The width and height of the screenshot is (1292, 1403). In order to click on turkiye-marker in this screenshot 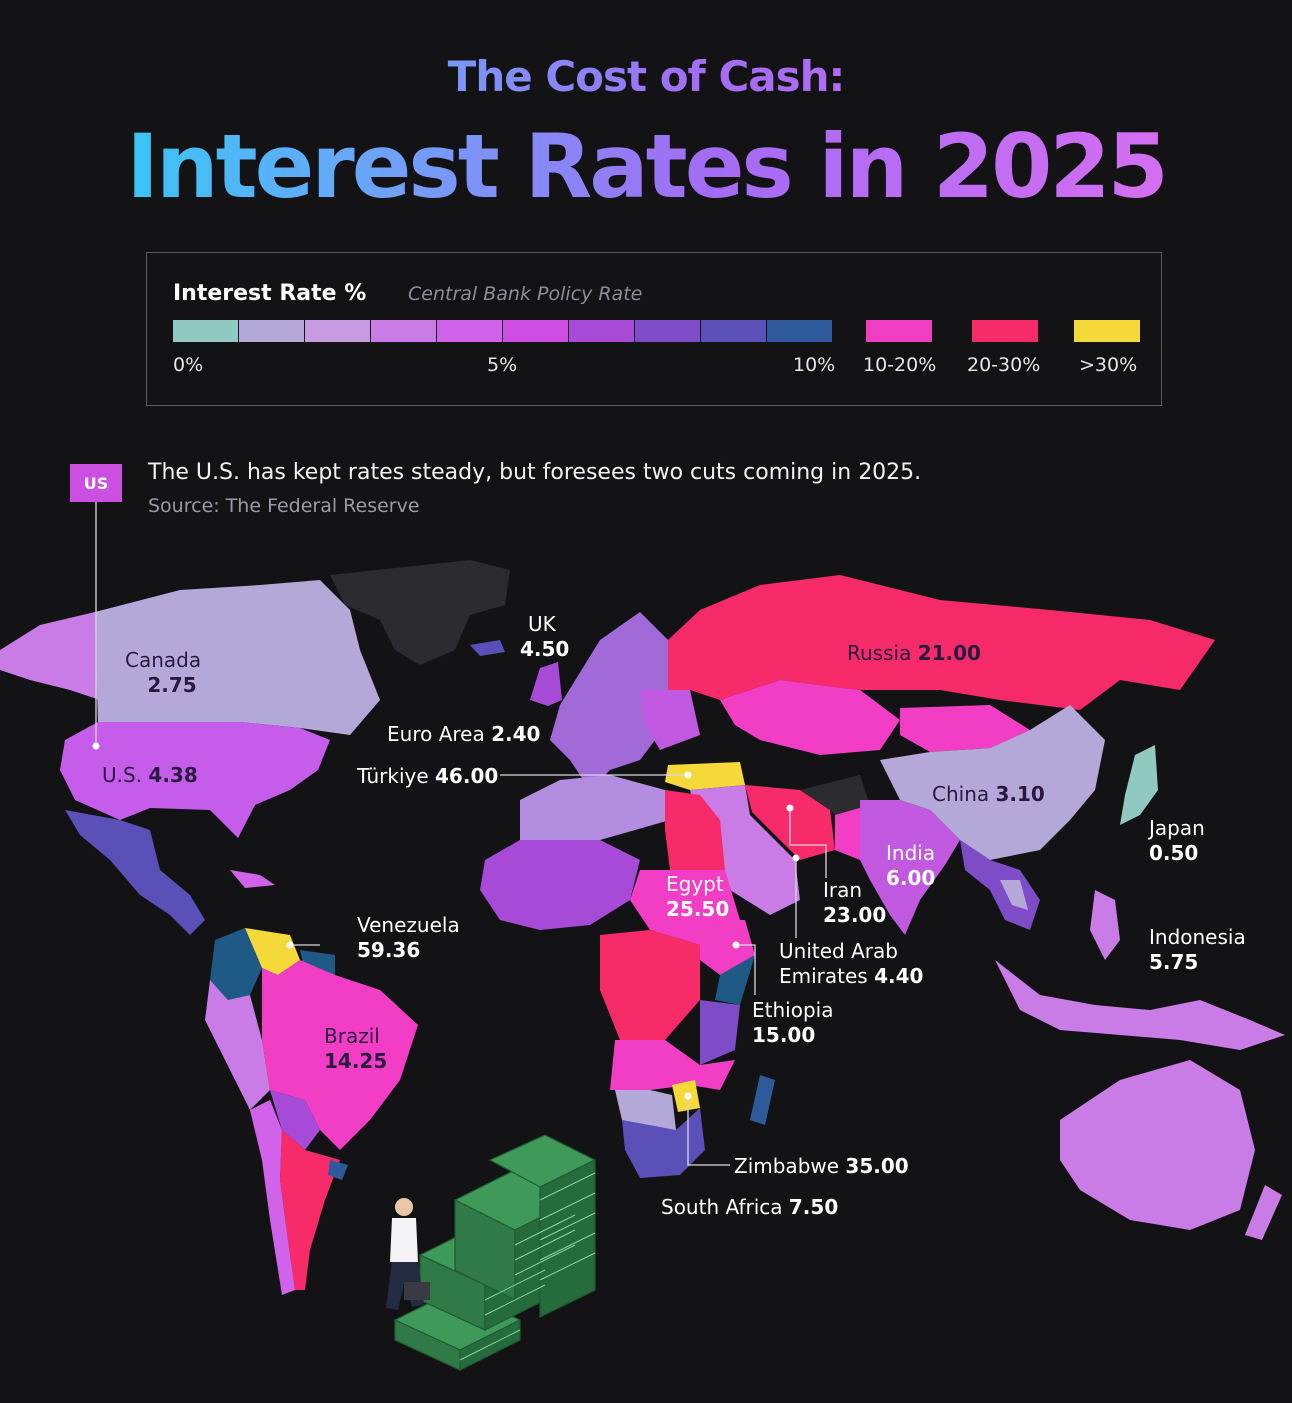, I will do `click(688, 775)`.